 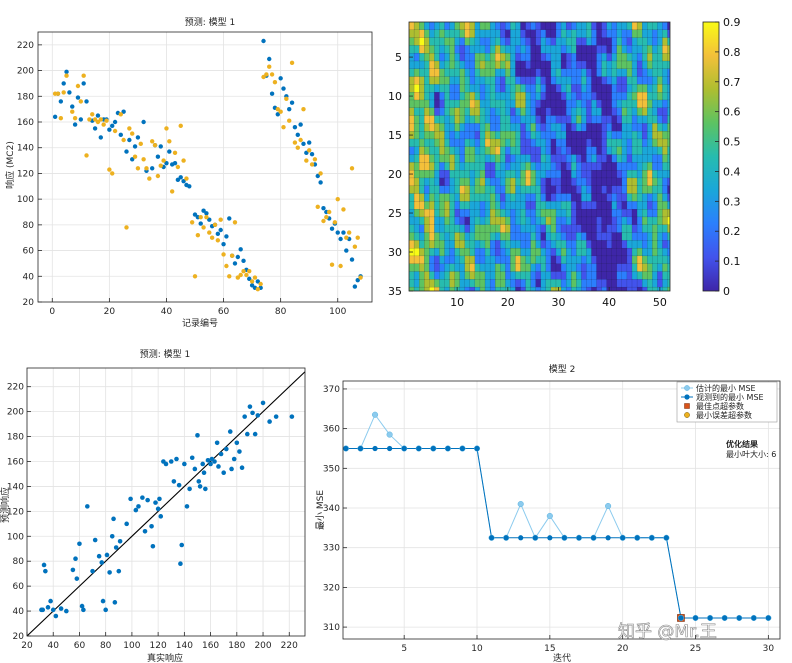 What do you see at coordinates (732, 171) in the screenshot?
I see `colorbar-tick-label: 0.4` at bounding box center [732, 171].